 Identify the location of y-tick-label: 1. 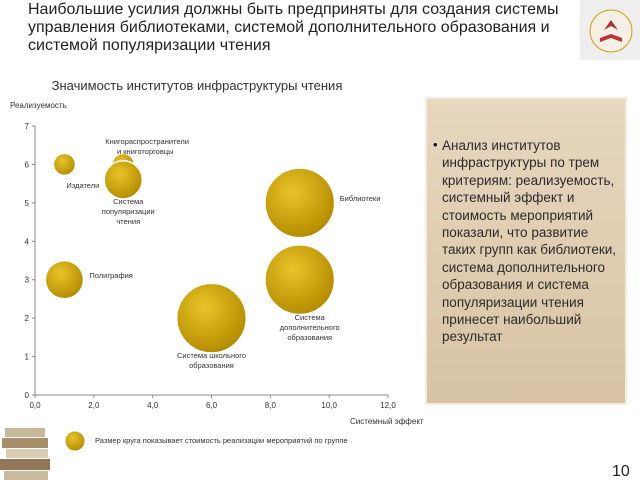
(27, 357).